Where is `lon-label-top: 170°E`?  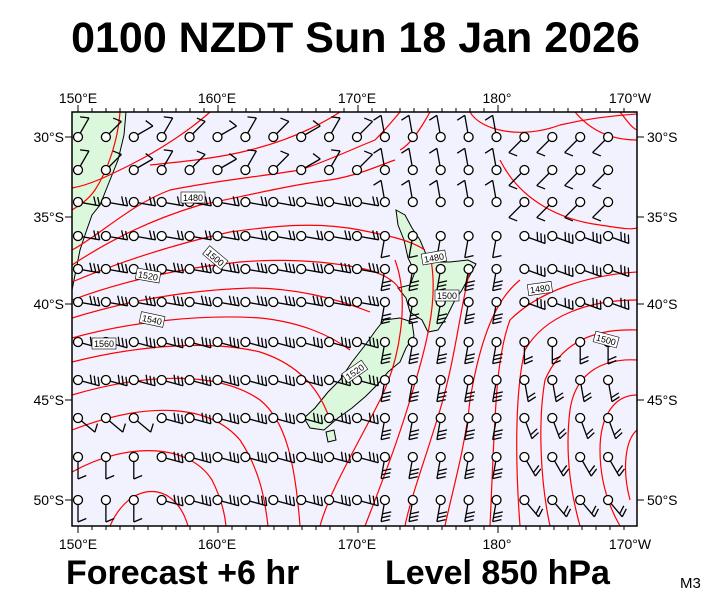
lon-label-top: 170°E is located at coordinates (357, 98).